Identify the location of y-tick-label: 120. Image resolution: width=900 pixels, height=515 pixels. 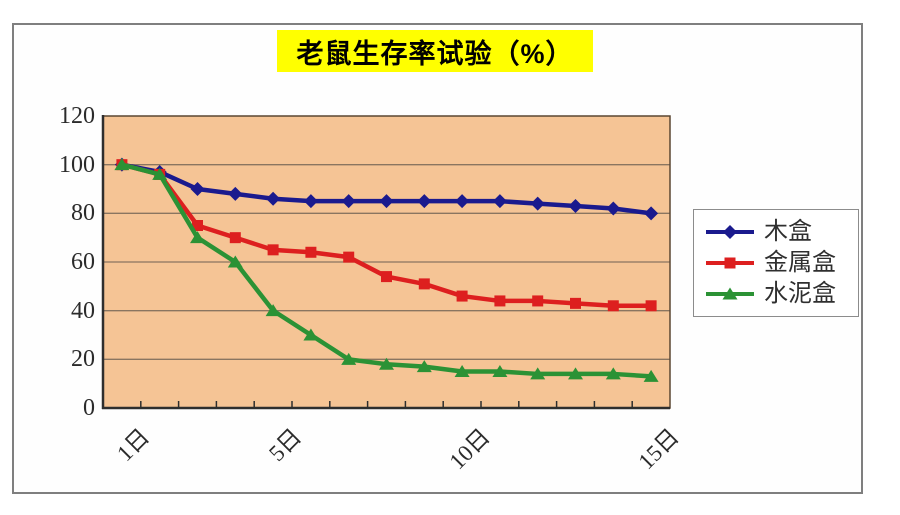
(77, 116).